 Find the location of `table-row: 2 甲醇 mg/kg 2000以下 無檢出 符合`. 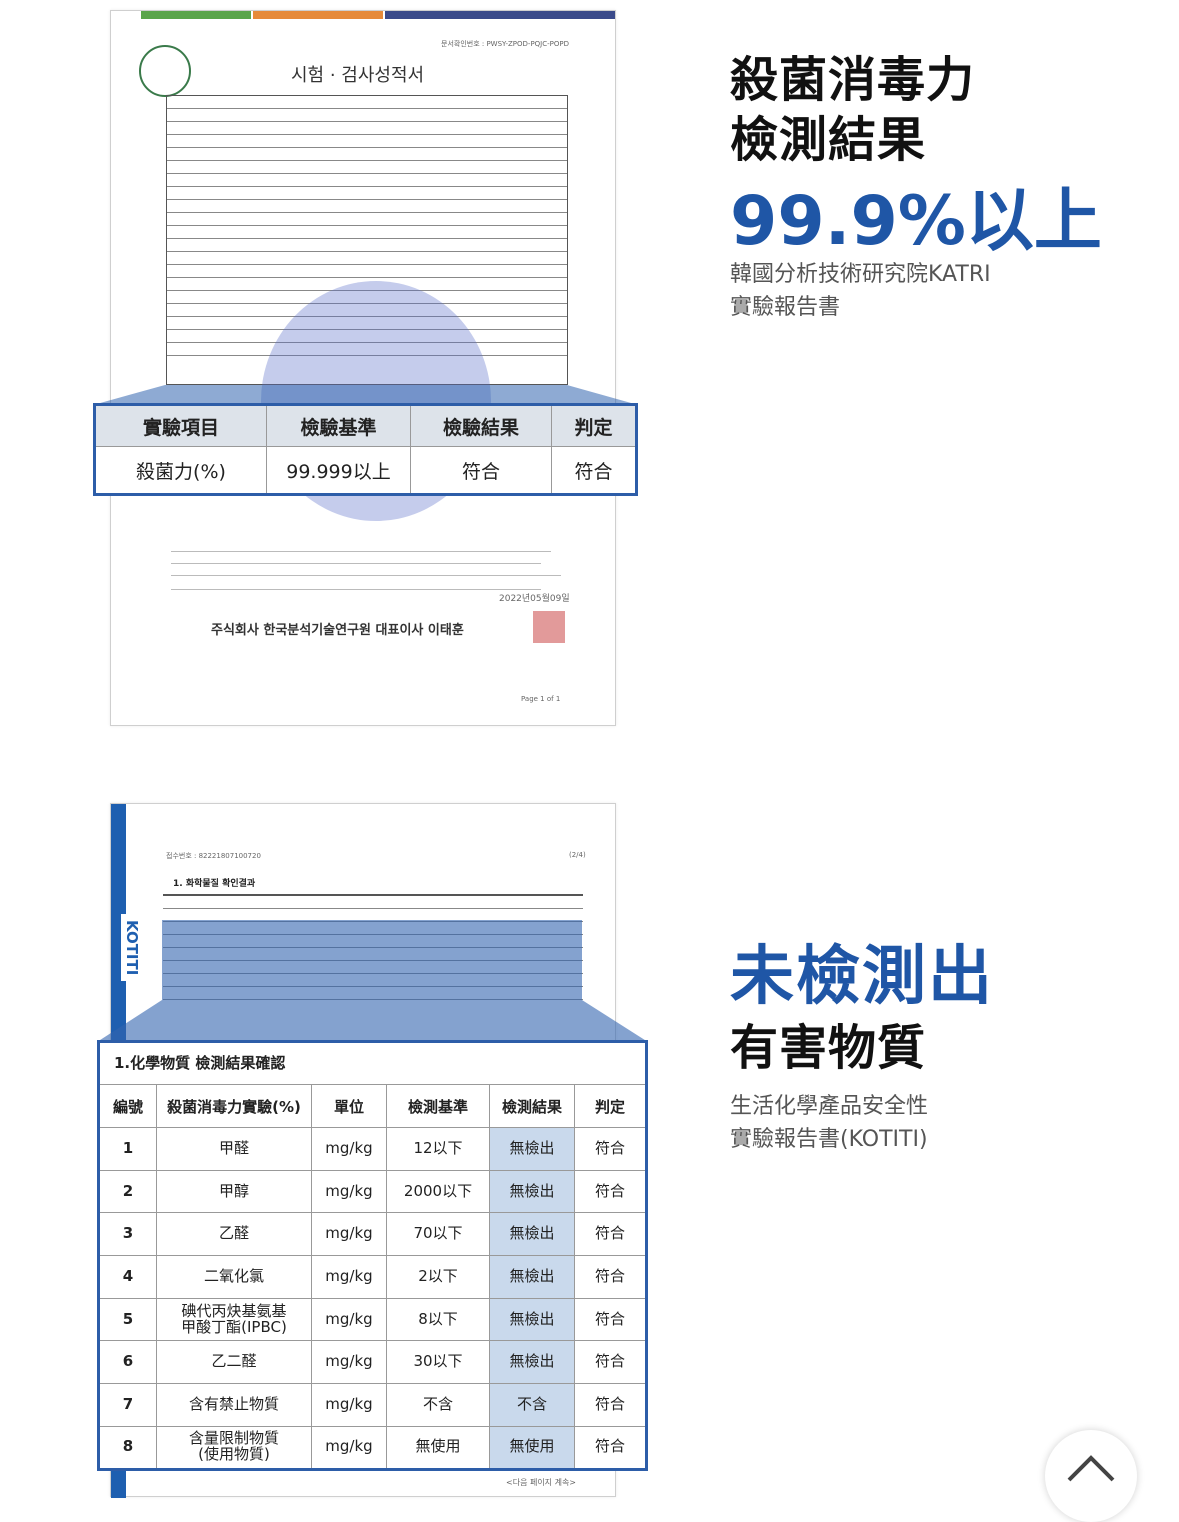

table-row: 2 甲醇 mg/kg 2000以下 無檢出 符合 is located at coordinates (372, 1191).